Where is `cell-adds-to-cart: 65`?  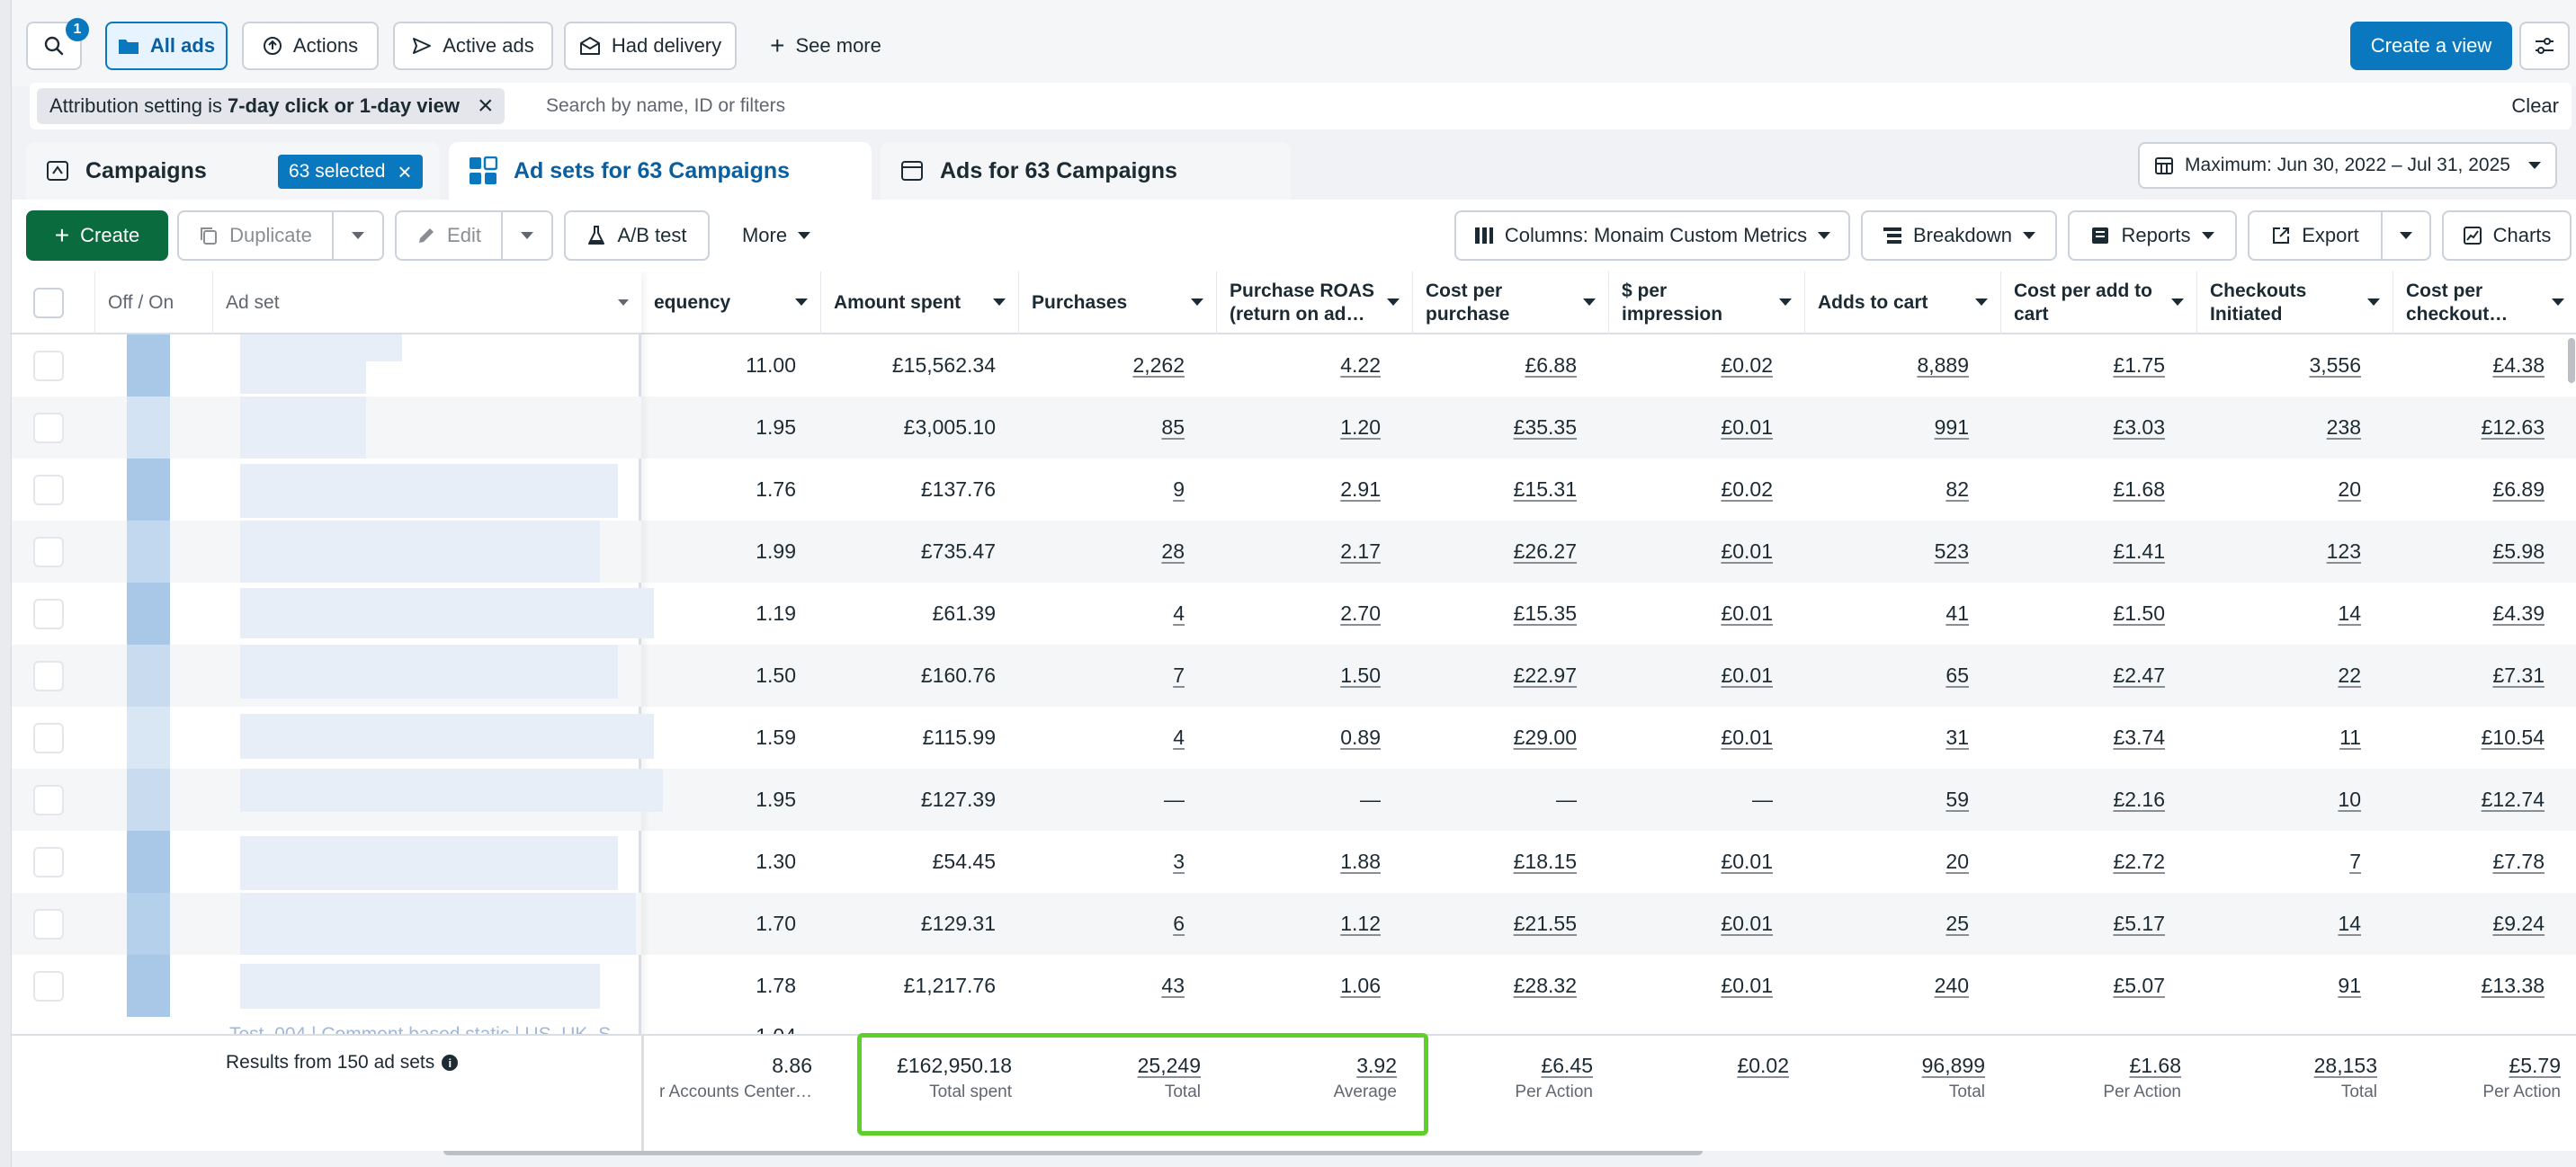
cell-adds-to-cart: 65 is located at coordinates (1957, 675).